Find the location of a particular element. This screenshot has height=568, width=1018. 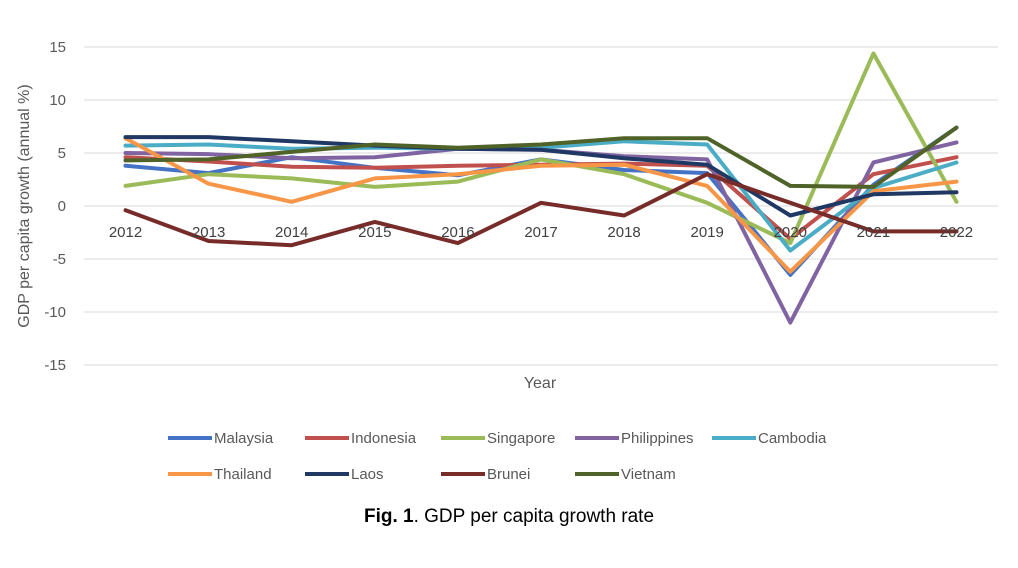

x-tick-label: 2022 is located at coordinates (956, 232).